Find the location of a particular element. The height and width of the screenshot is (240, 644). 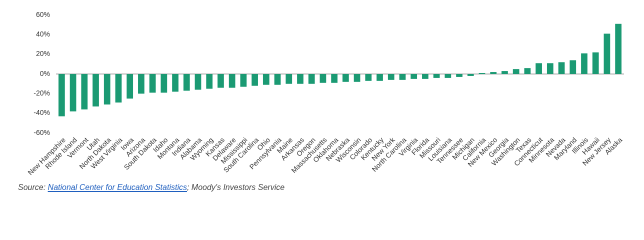

y-tick-label: -40% is located at coordinates (42, 113).